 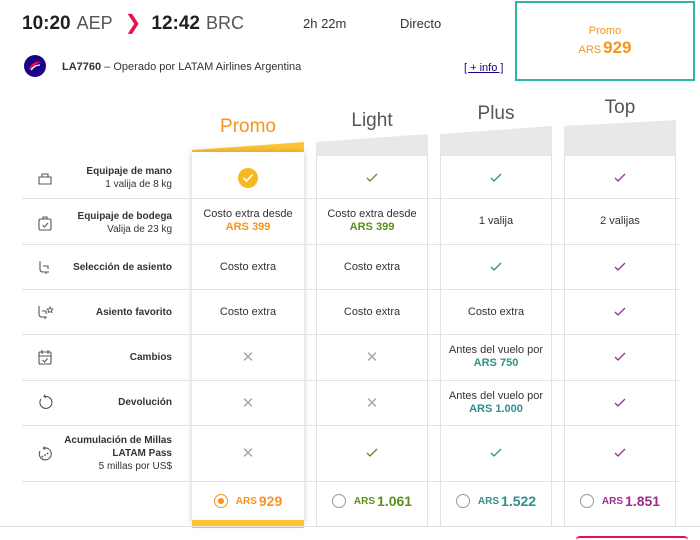 I want to click on route-summary: 10:20 AEP ❯ 12:42 BRC, so click(x=133, y=25).